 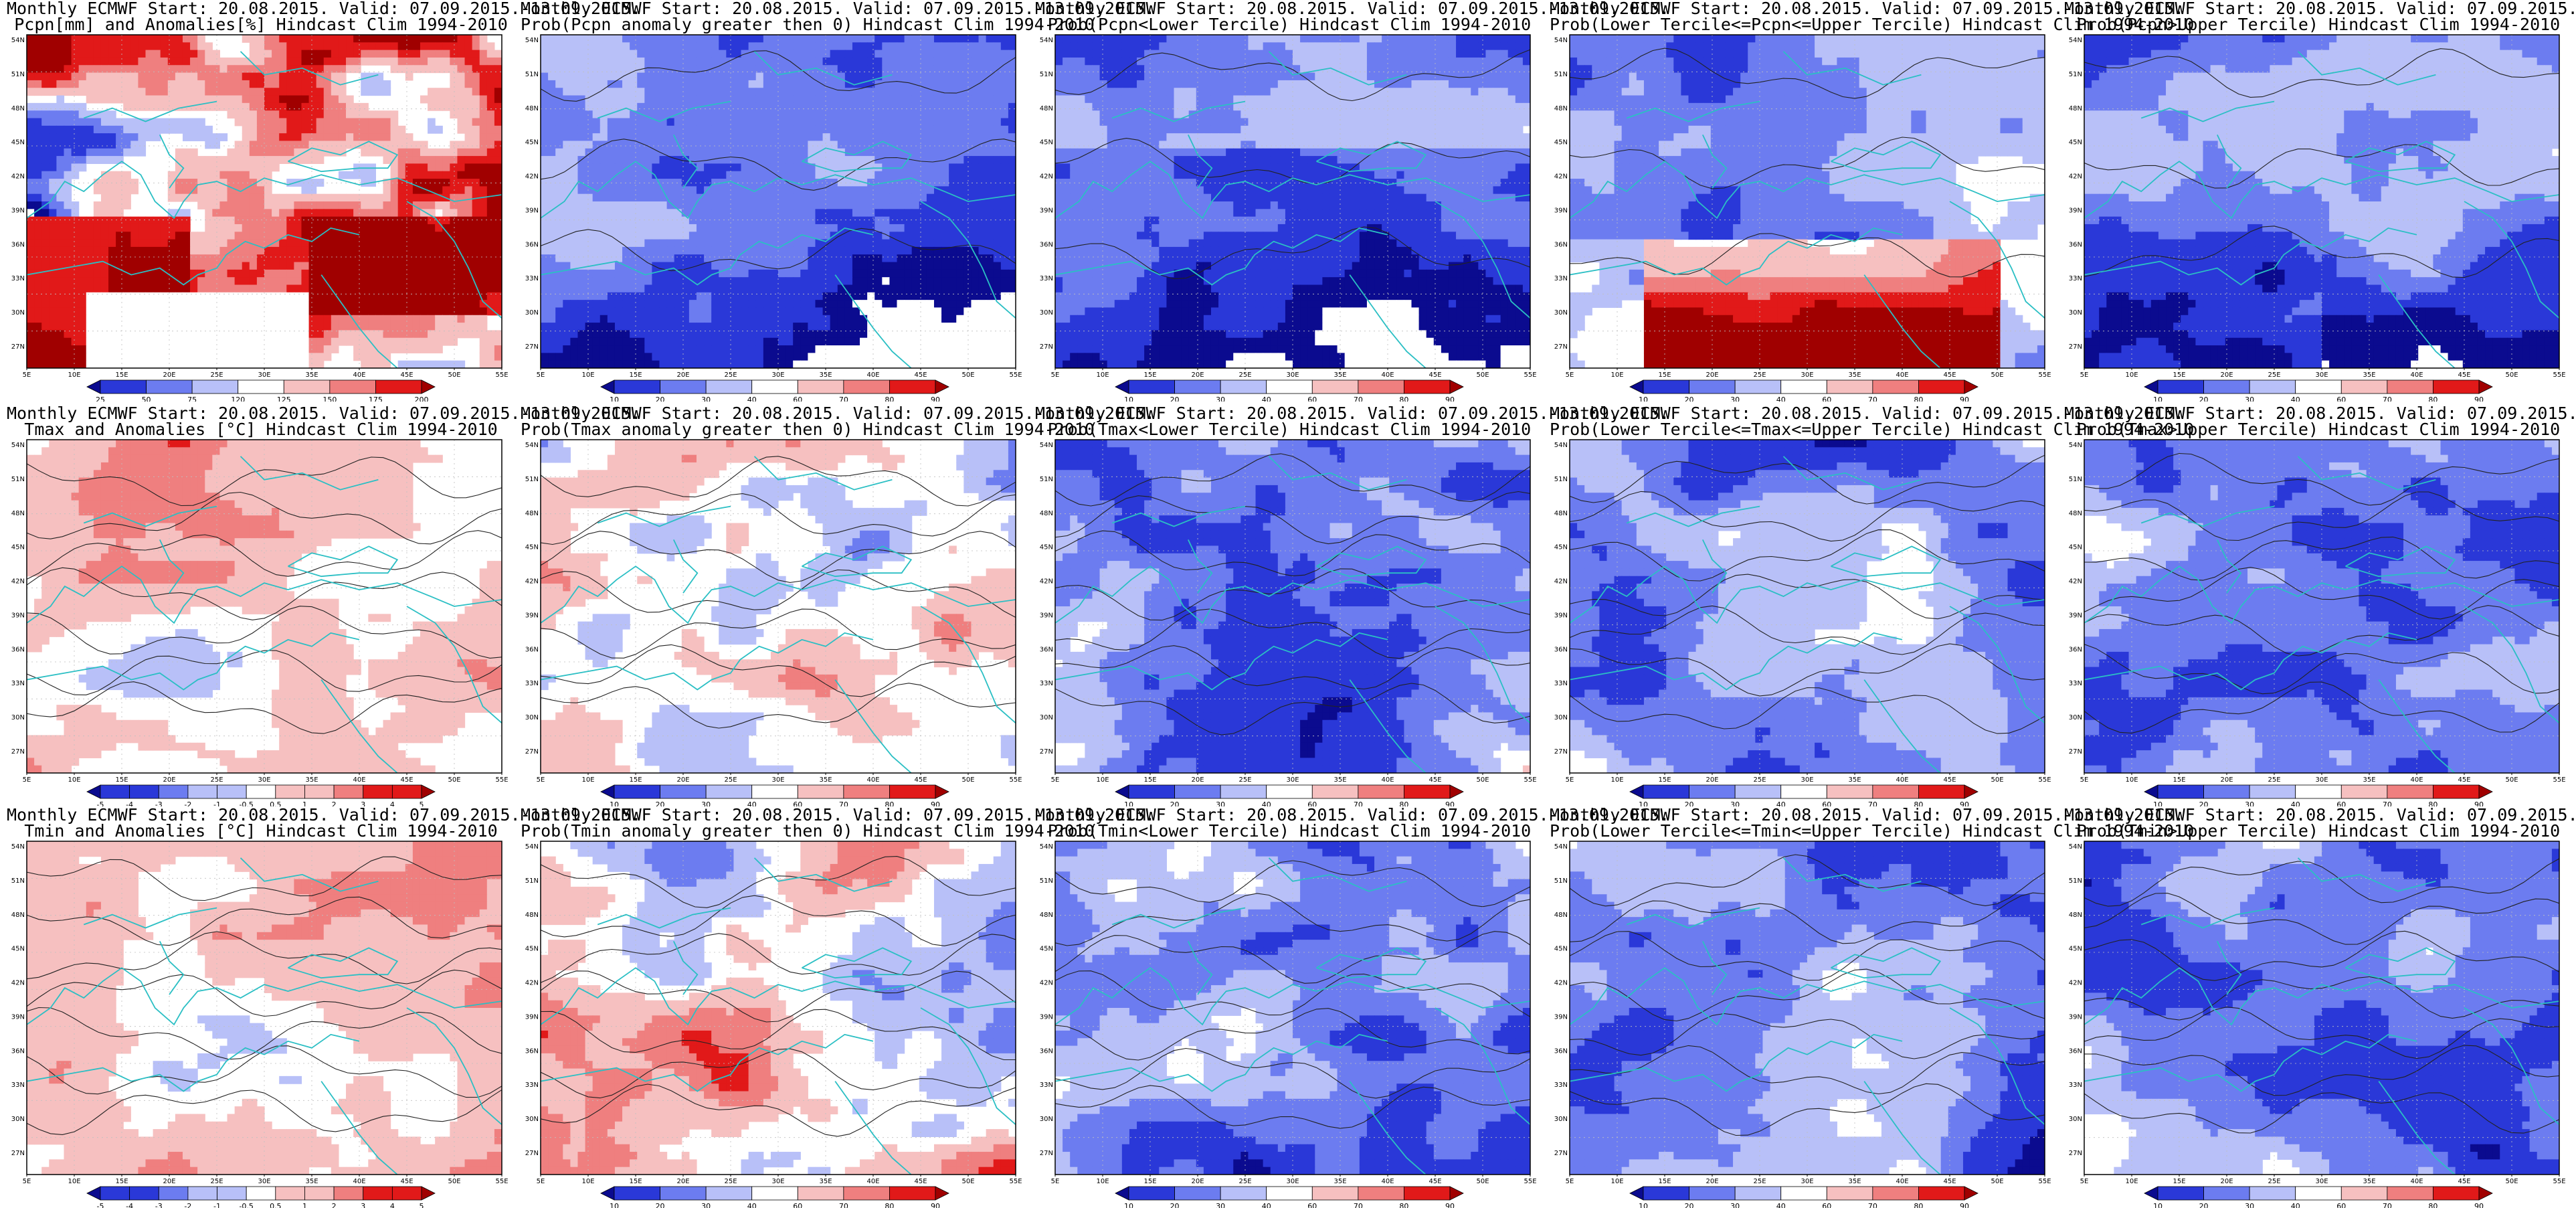 What do you see at coordinates (1949, 1181) in the screenshot?
I see `longitude-label: 45E` at bounding box center [1949, 1181].